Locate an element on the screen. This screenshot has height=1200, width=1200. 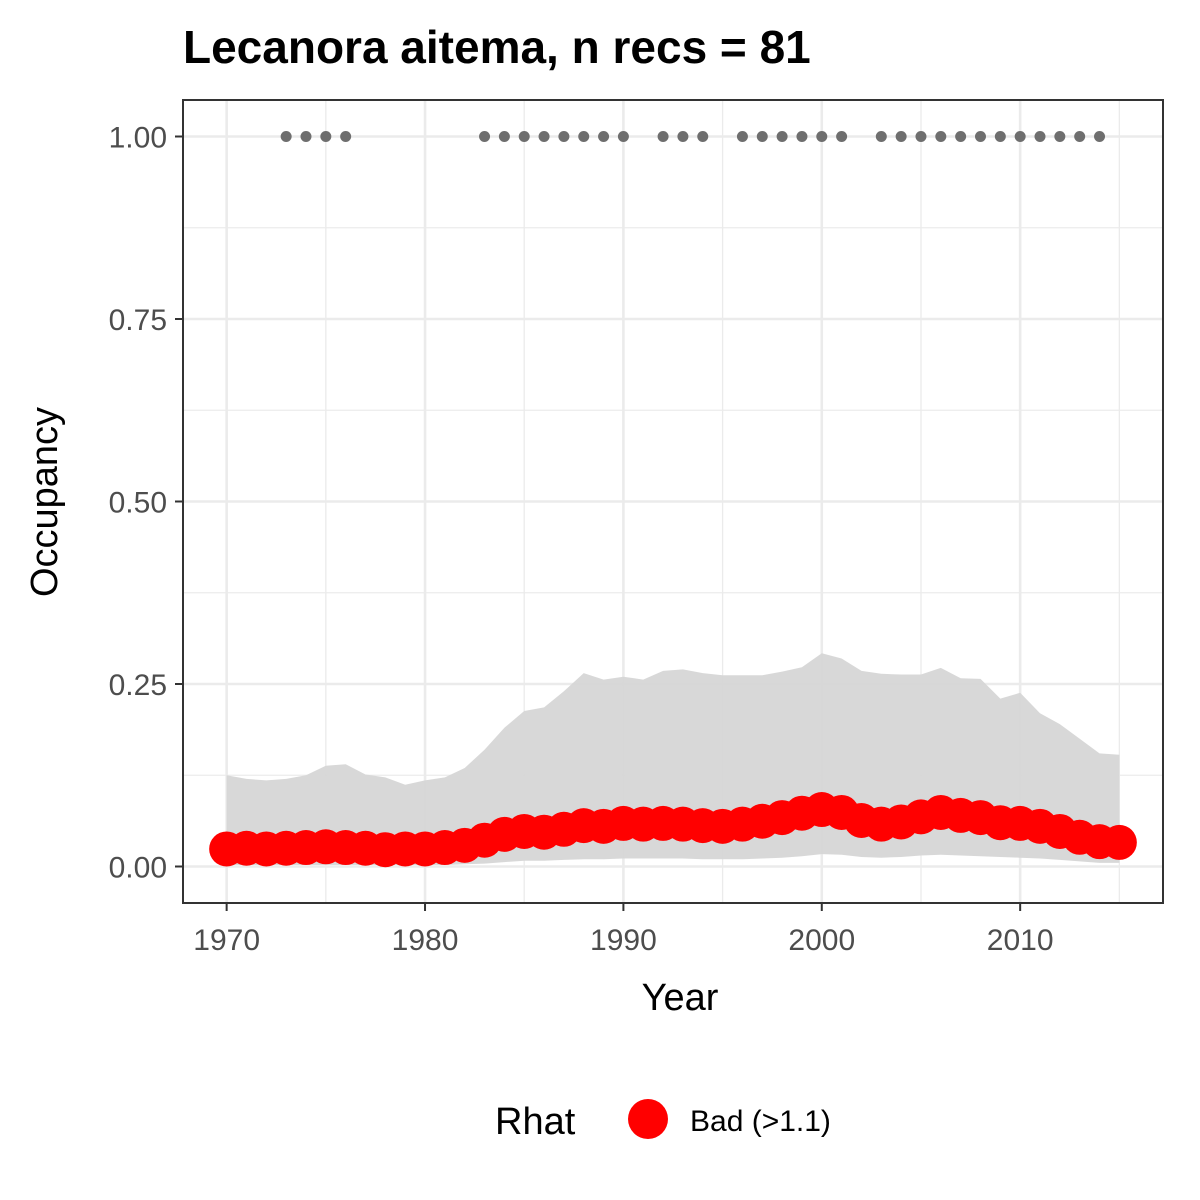
x-tick-label: 2010 is located at coordinates (1020, 940).